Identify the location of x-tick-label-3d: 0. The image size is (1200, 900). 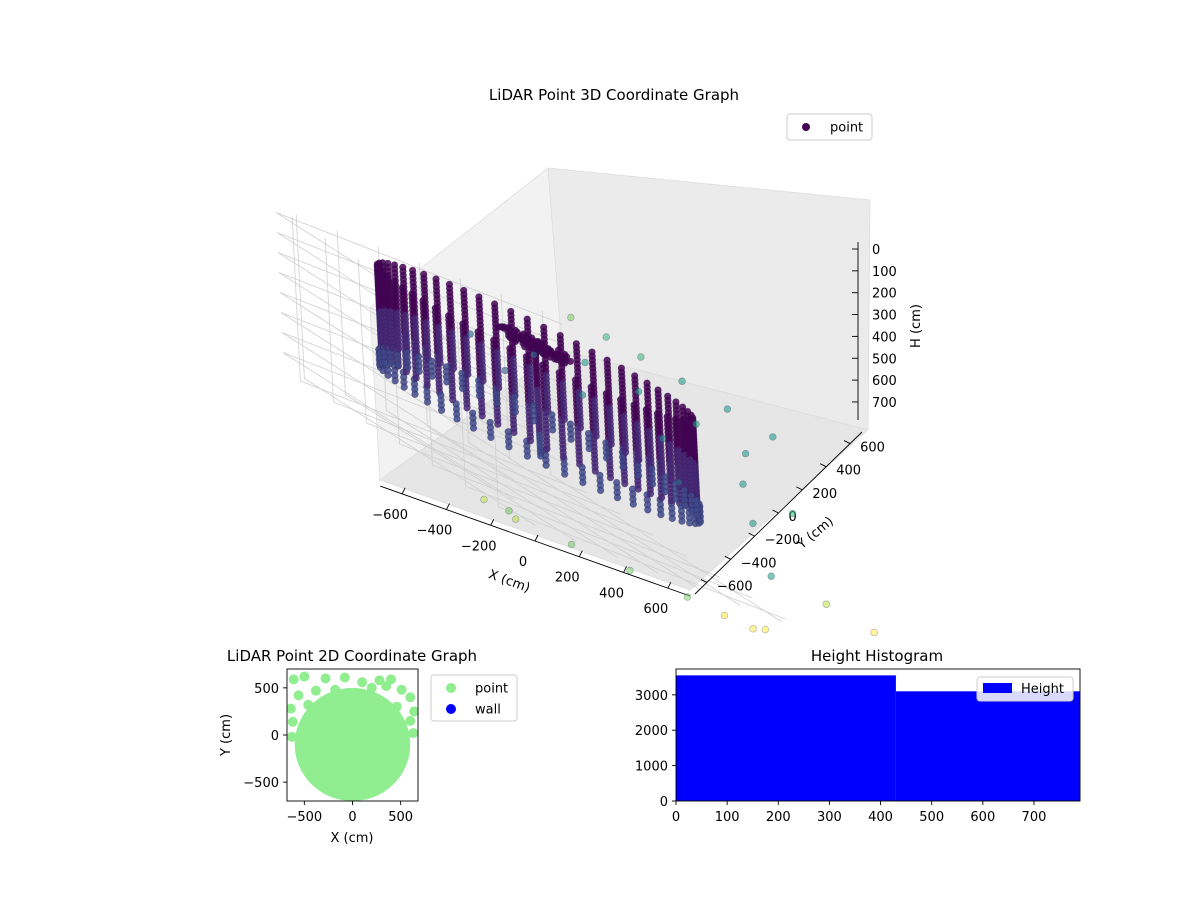
(523, 562).